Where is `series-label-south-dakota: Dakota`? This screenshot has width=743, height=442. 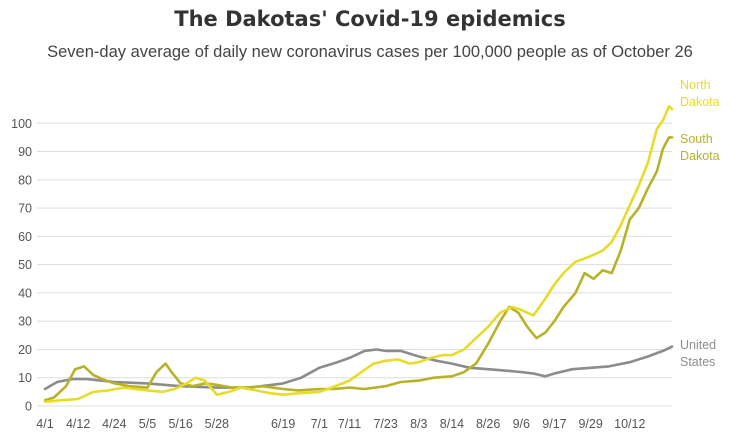
series-label-south-dakota: Dakota is located at coordinates (700, 156).